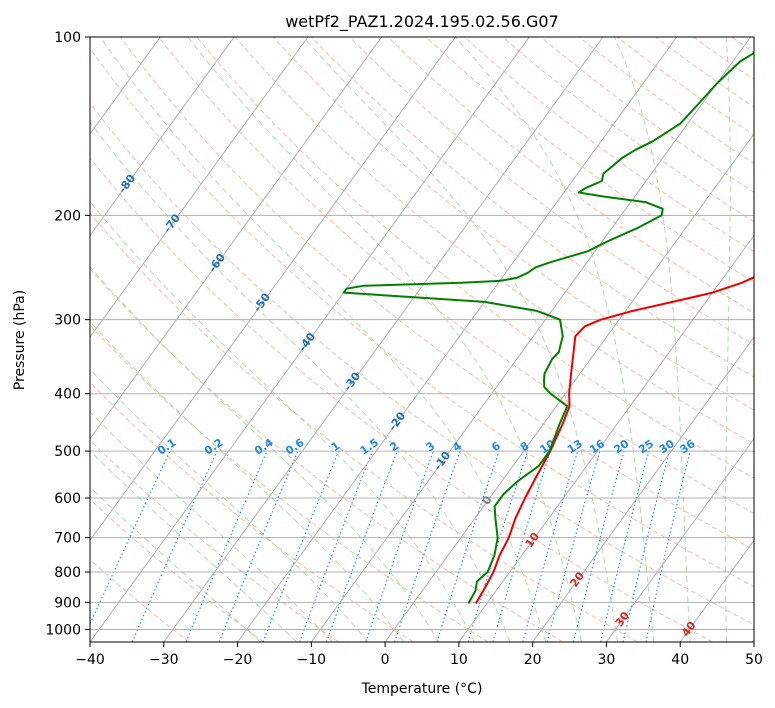  Describe the element at coordinates (336, 446) in the screenshot. I see `mixing-ratio-label: 1` at that location.